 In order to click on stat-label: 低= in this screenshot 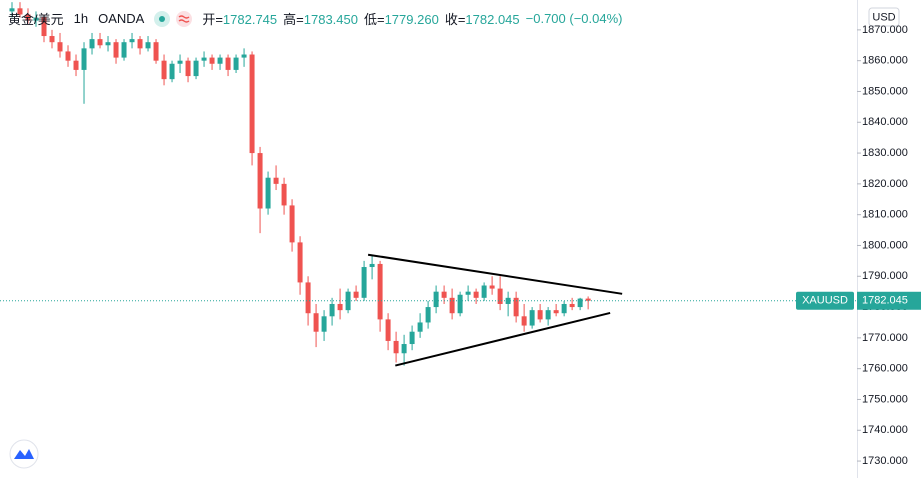, I will do `click(374, 19)`.